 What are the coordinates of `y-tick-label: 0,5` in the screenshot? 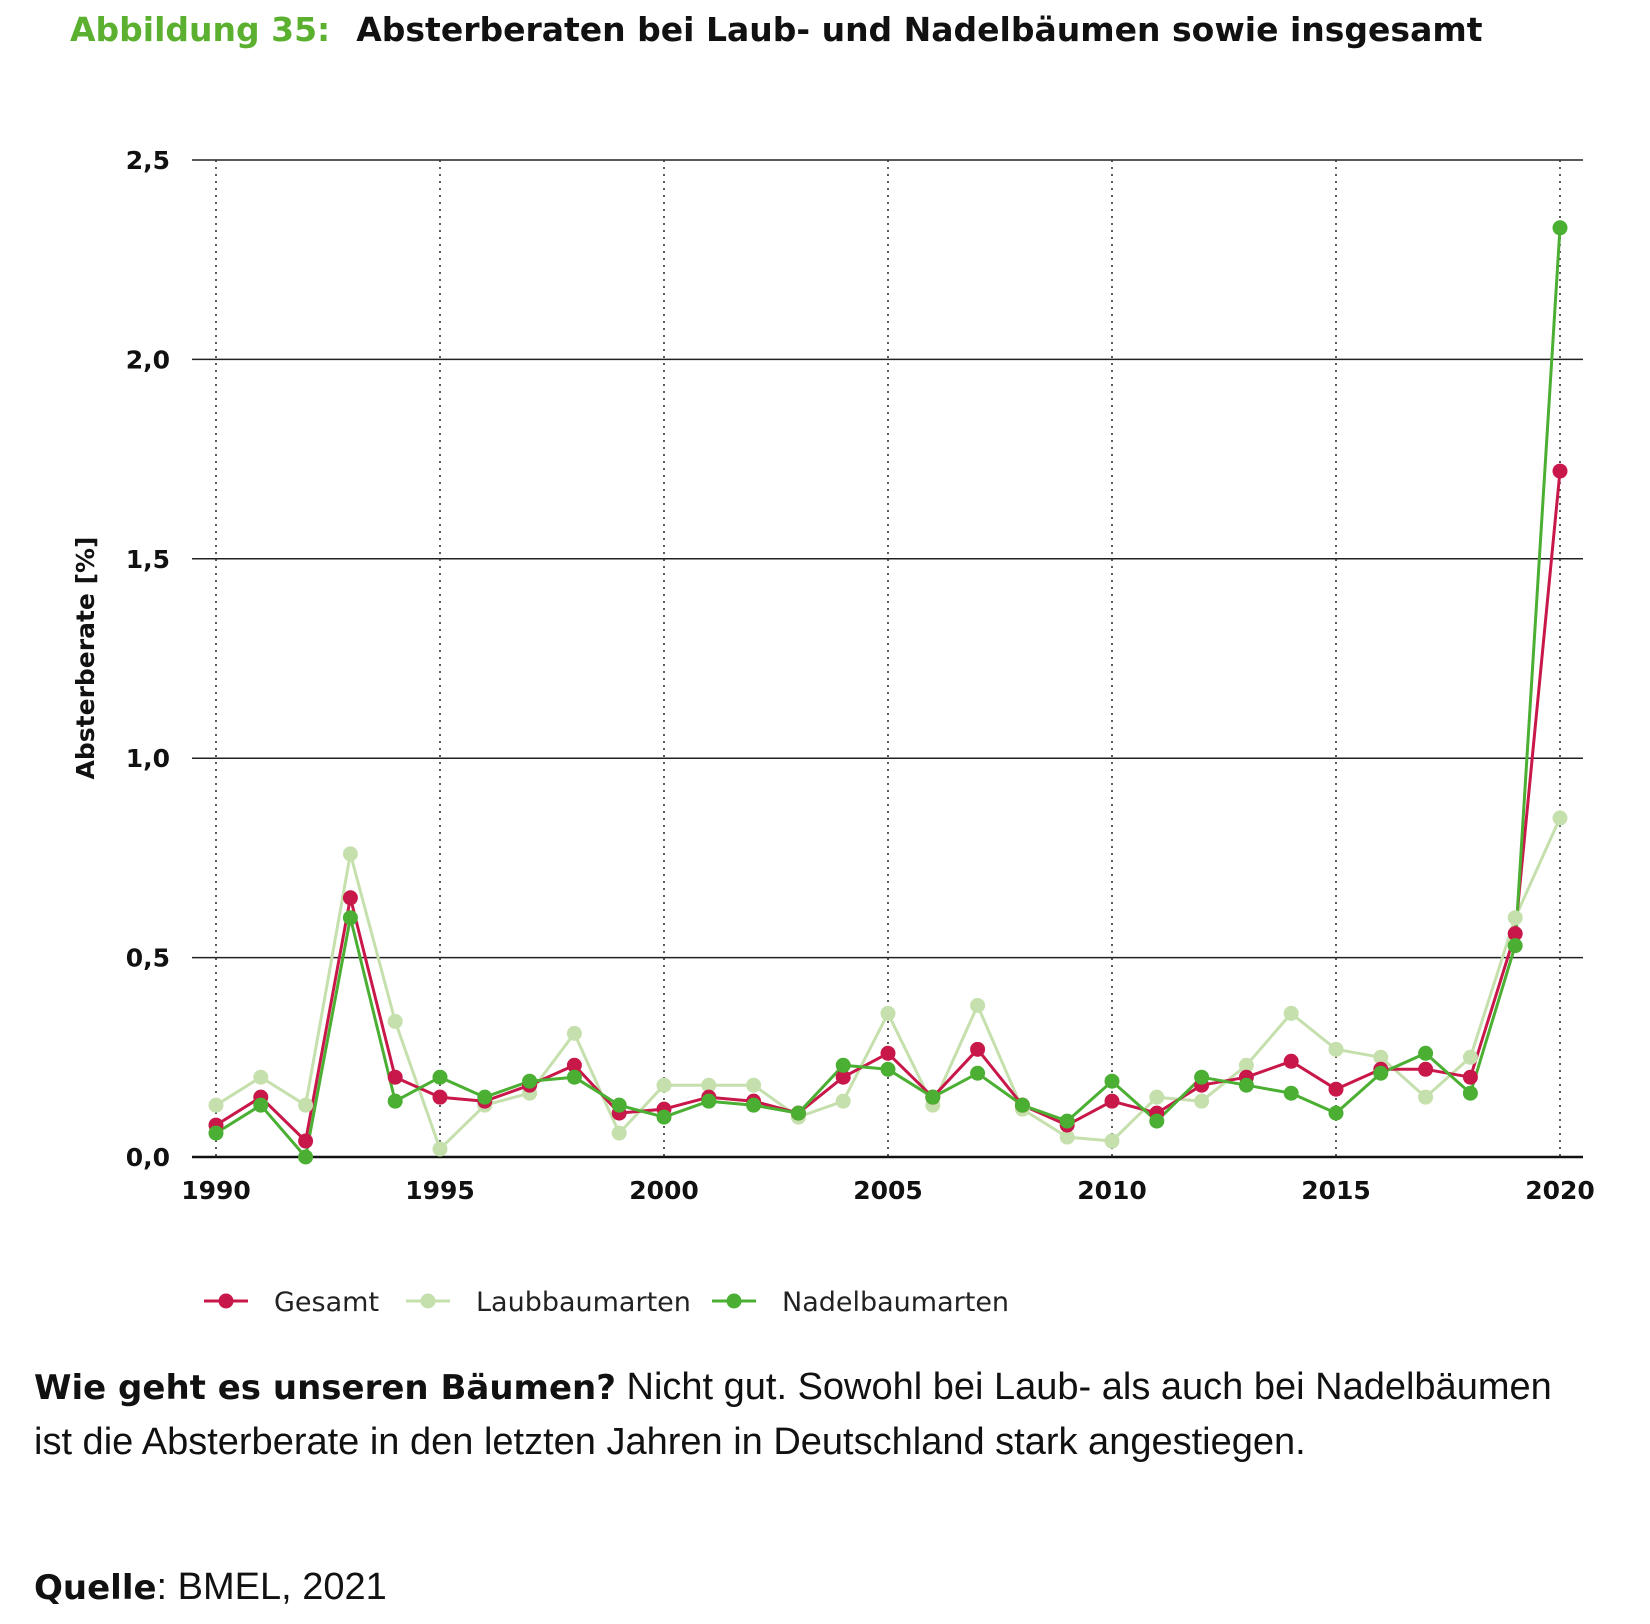 It's located at (148, 958).